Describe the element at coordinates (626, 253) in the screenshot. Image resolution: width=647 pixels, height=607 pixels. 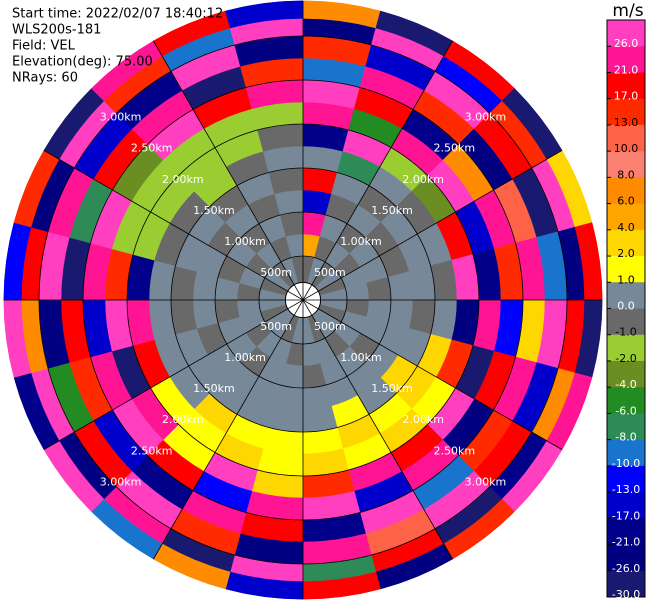
I see `colorbar-tick-label: 2.0` at that location.